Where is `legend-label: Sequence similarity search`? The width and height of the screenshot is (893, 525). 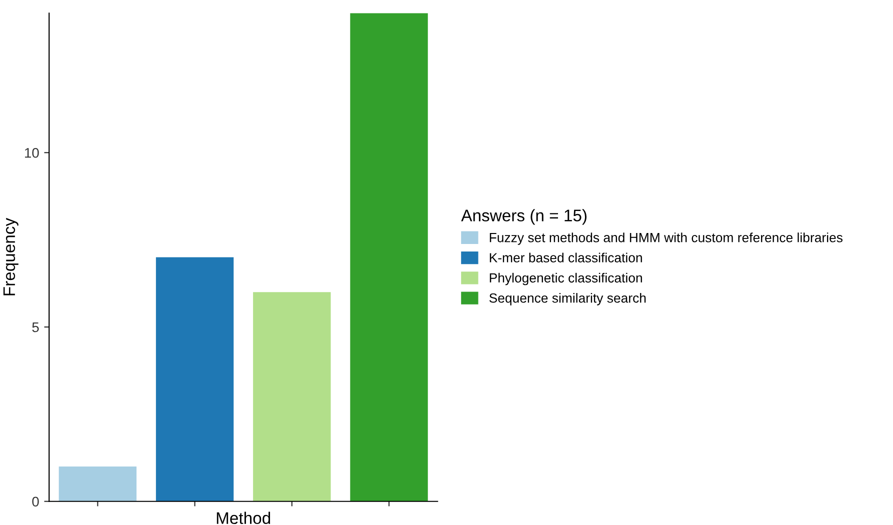
legend-label: Sequence similarity search is located at coordinates (567, 299).